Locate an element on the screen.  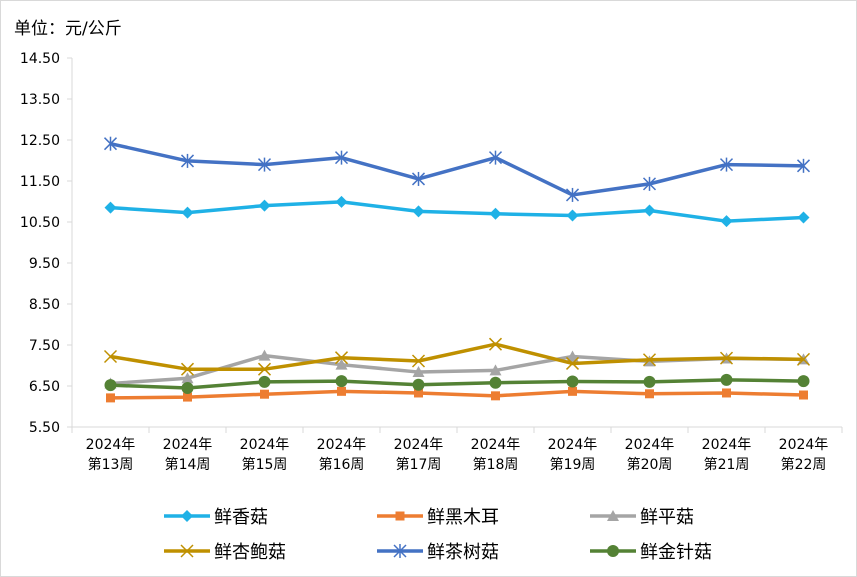
legend-label: 鲜金针菇 is located at coordinates (676, 552).